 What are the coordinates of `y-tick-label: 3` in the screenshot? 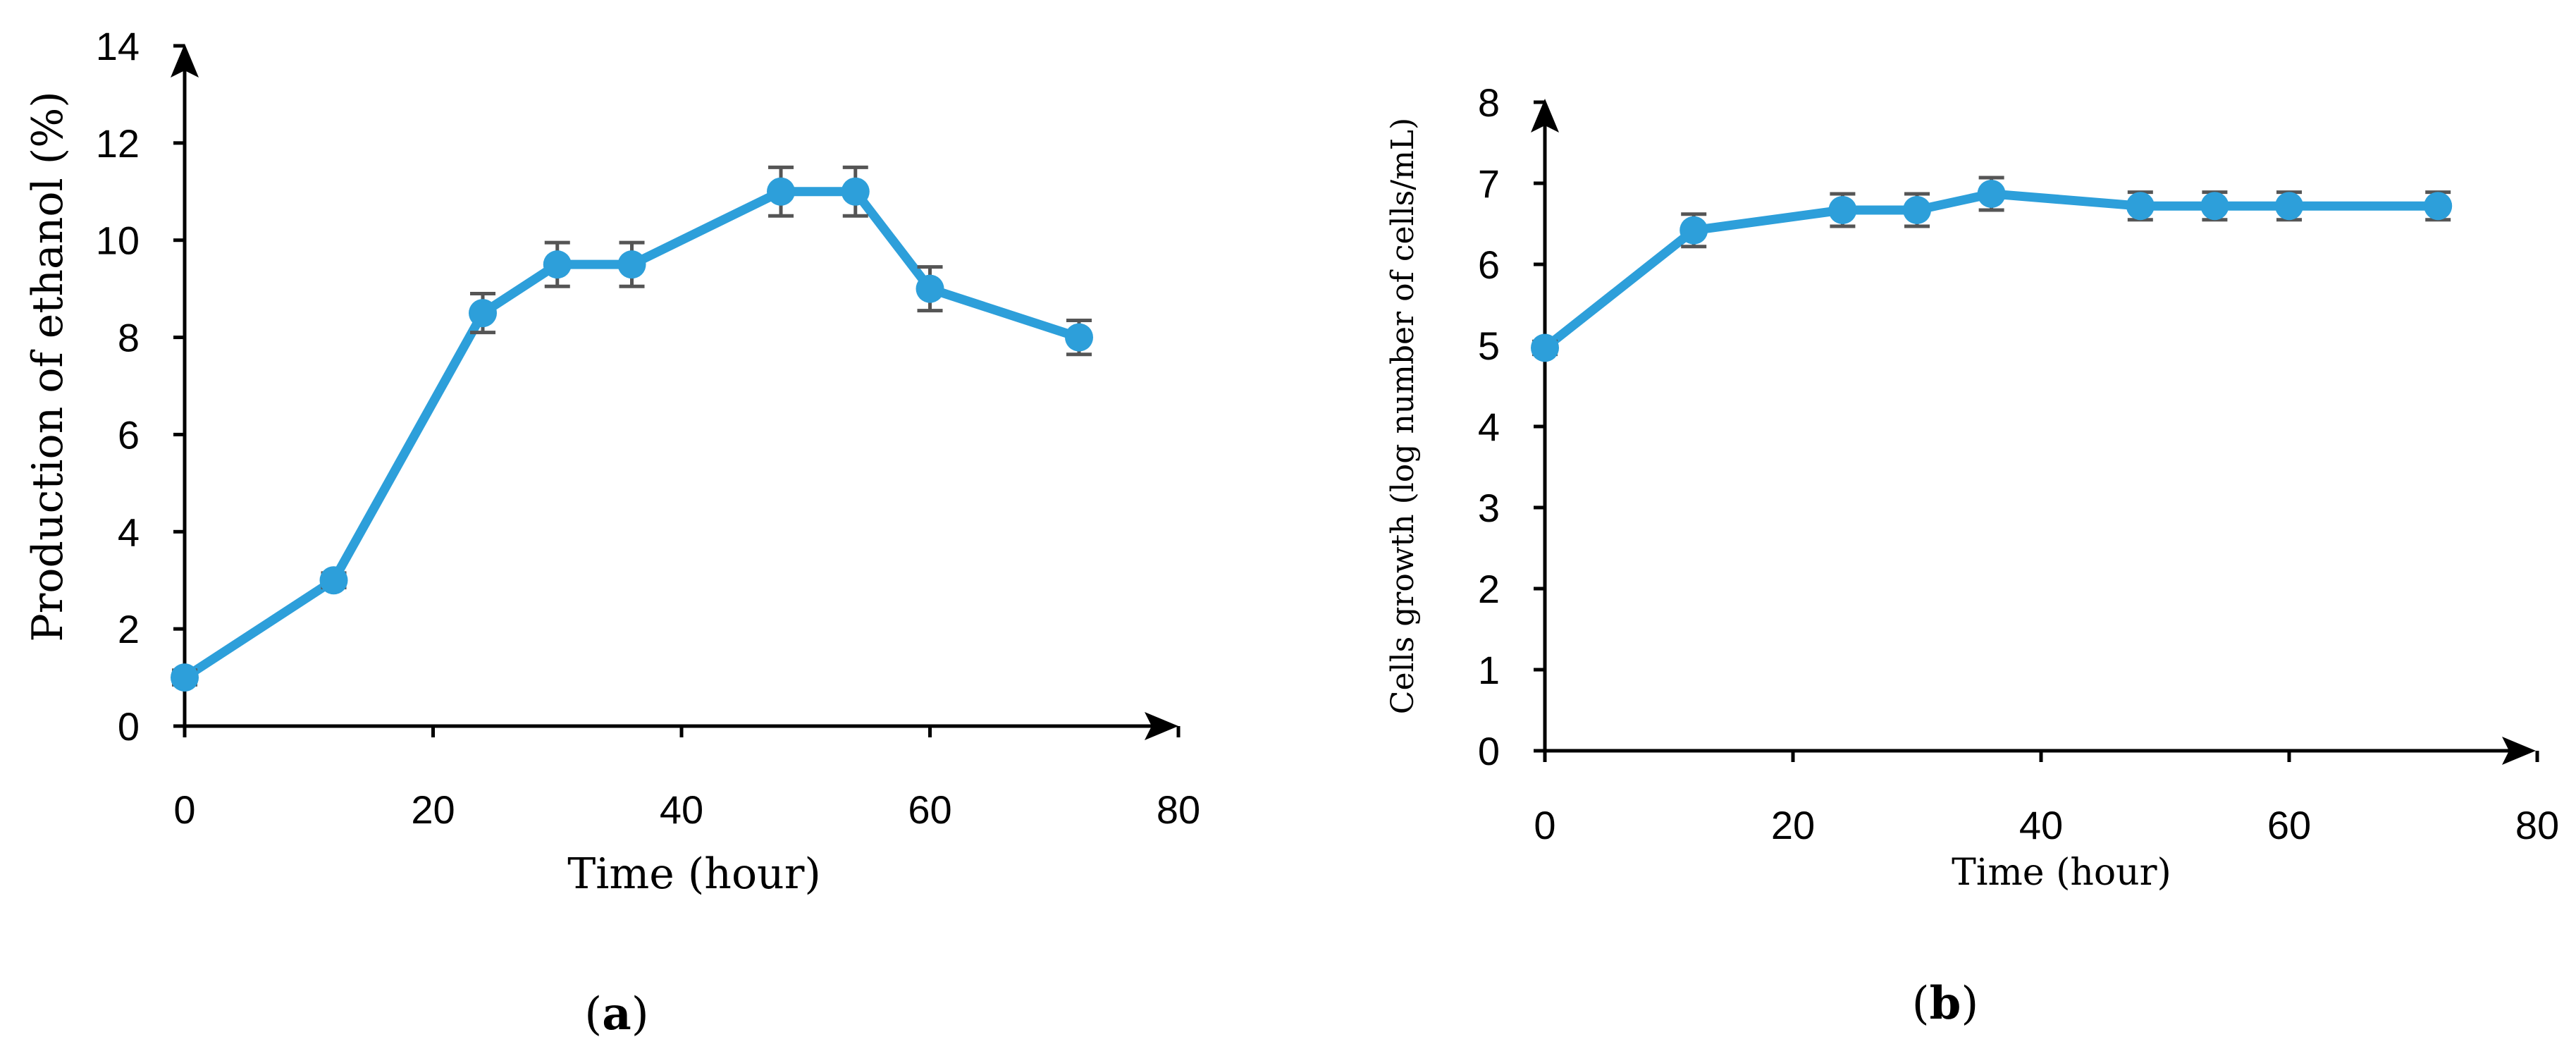 It's located at (1489, 508).